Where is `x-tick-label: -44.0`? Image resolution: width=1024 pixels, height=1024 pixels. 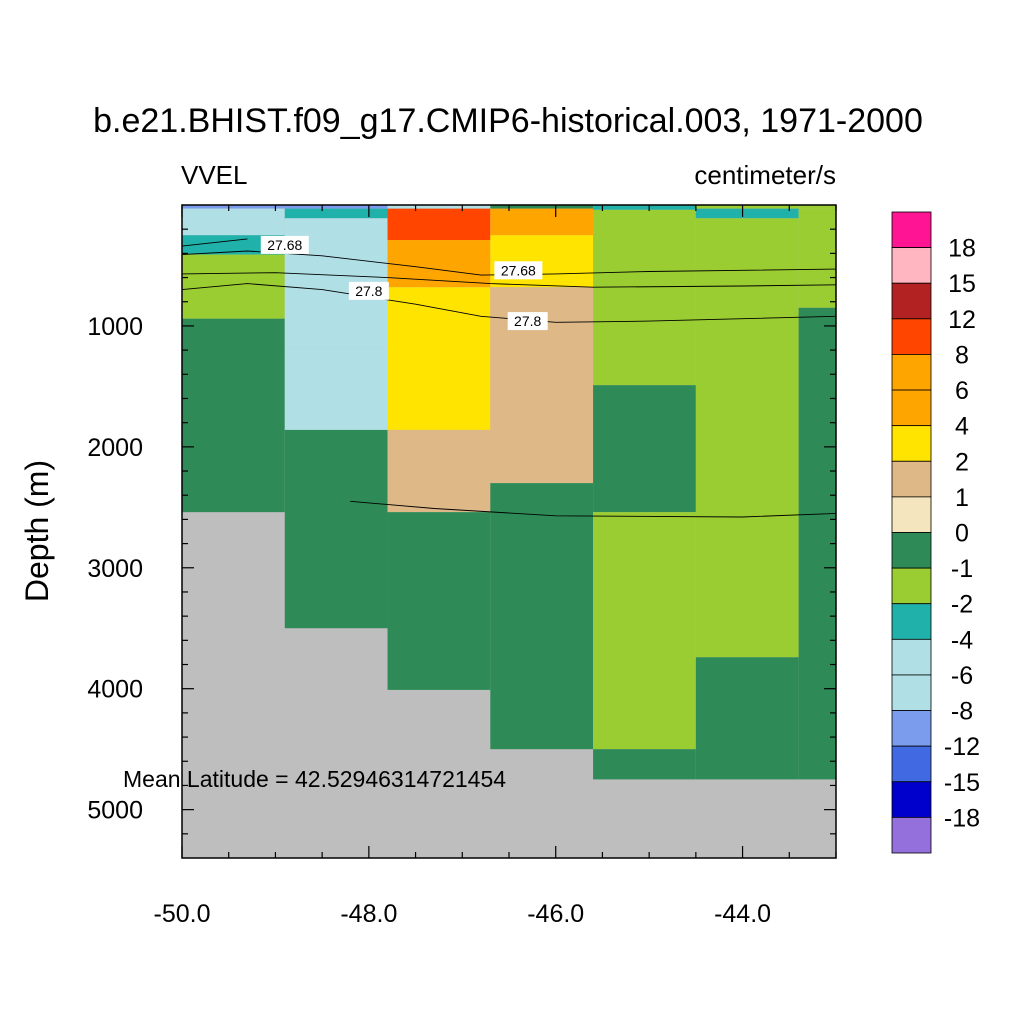 x-tick-label: -44.0 is located at coordinates (742, 914).